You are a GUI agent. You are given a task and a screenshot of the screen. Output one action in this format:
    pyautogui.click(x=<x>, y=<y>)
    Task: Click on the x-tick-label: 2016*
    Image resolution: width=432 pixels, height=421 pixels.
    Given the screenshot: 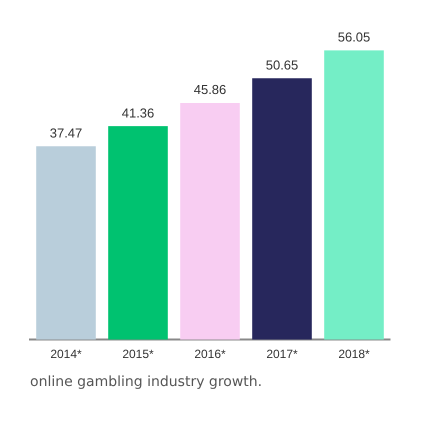 What is the action you would take?
    pyautogui.click(x=210, y=354)
    